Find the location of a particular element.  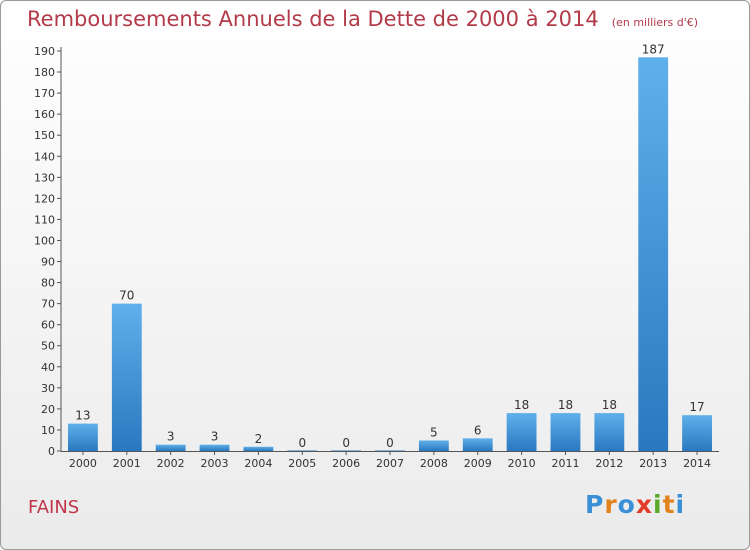

brand-letter: P is located at coordinates (595, 504).